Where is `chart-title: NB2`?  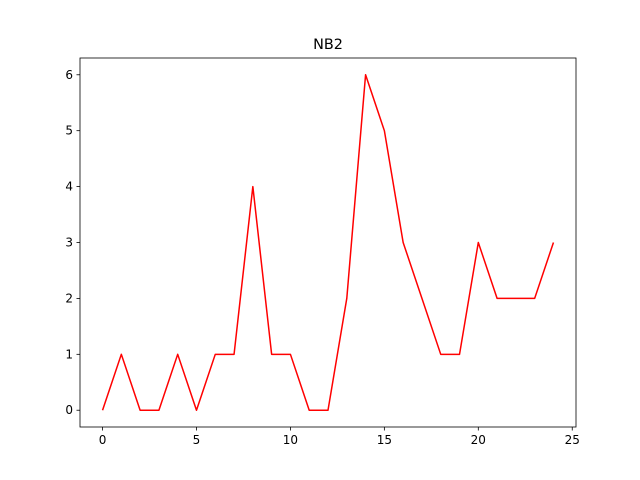
chart-title: NB2 is located at coordinates (328, 45).